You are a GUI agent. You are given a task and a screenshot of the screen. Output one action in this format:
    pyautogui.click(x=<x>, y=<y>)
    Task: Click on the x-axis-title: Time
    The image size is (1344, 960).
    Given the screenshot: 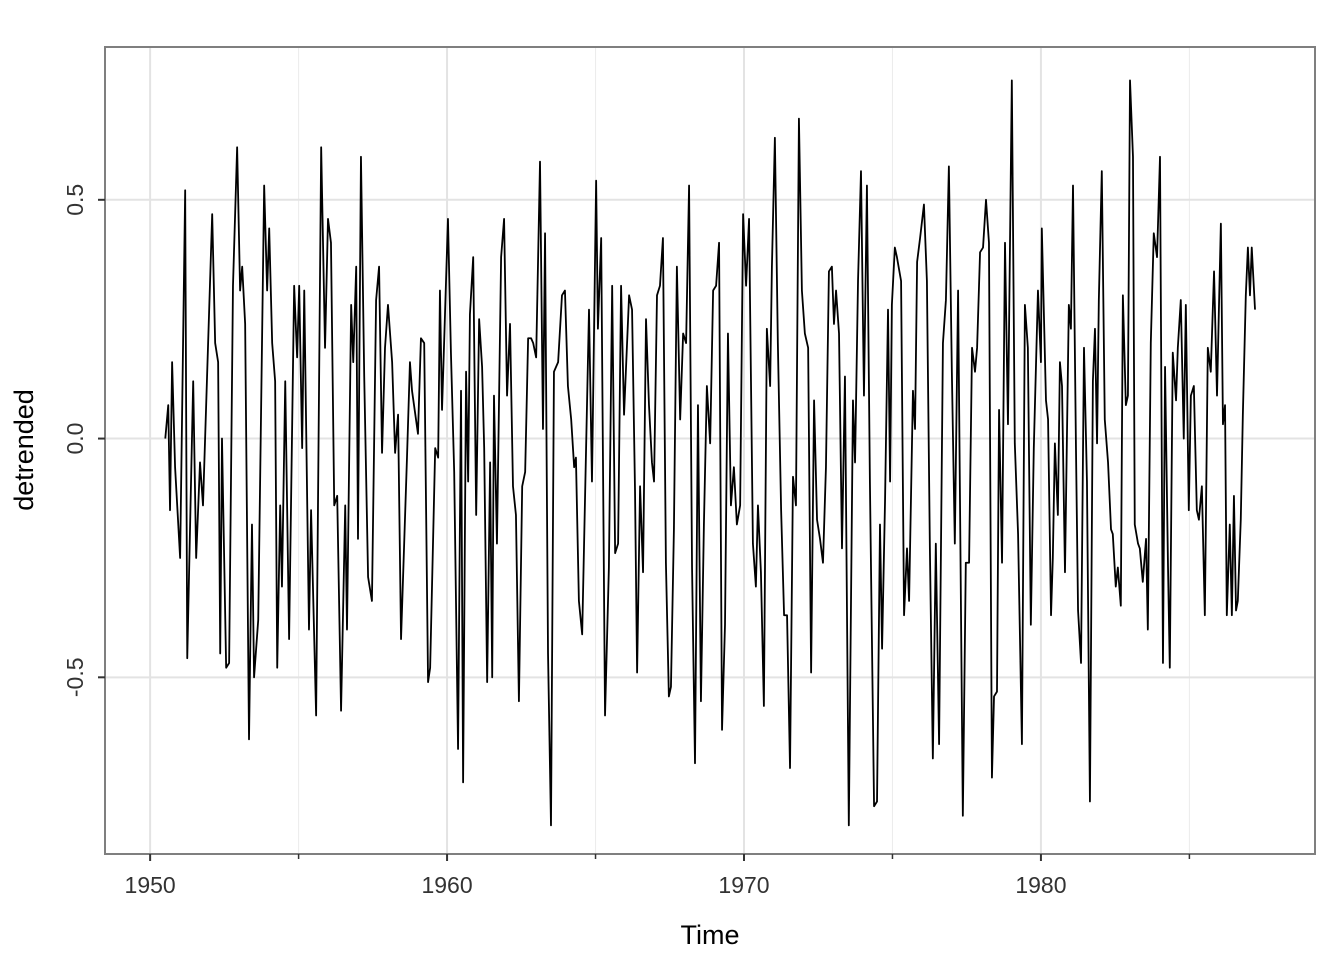 What is the action you would take?
    pyautogui.click(x=710, y=935)
    